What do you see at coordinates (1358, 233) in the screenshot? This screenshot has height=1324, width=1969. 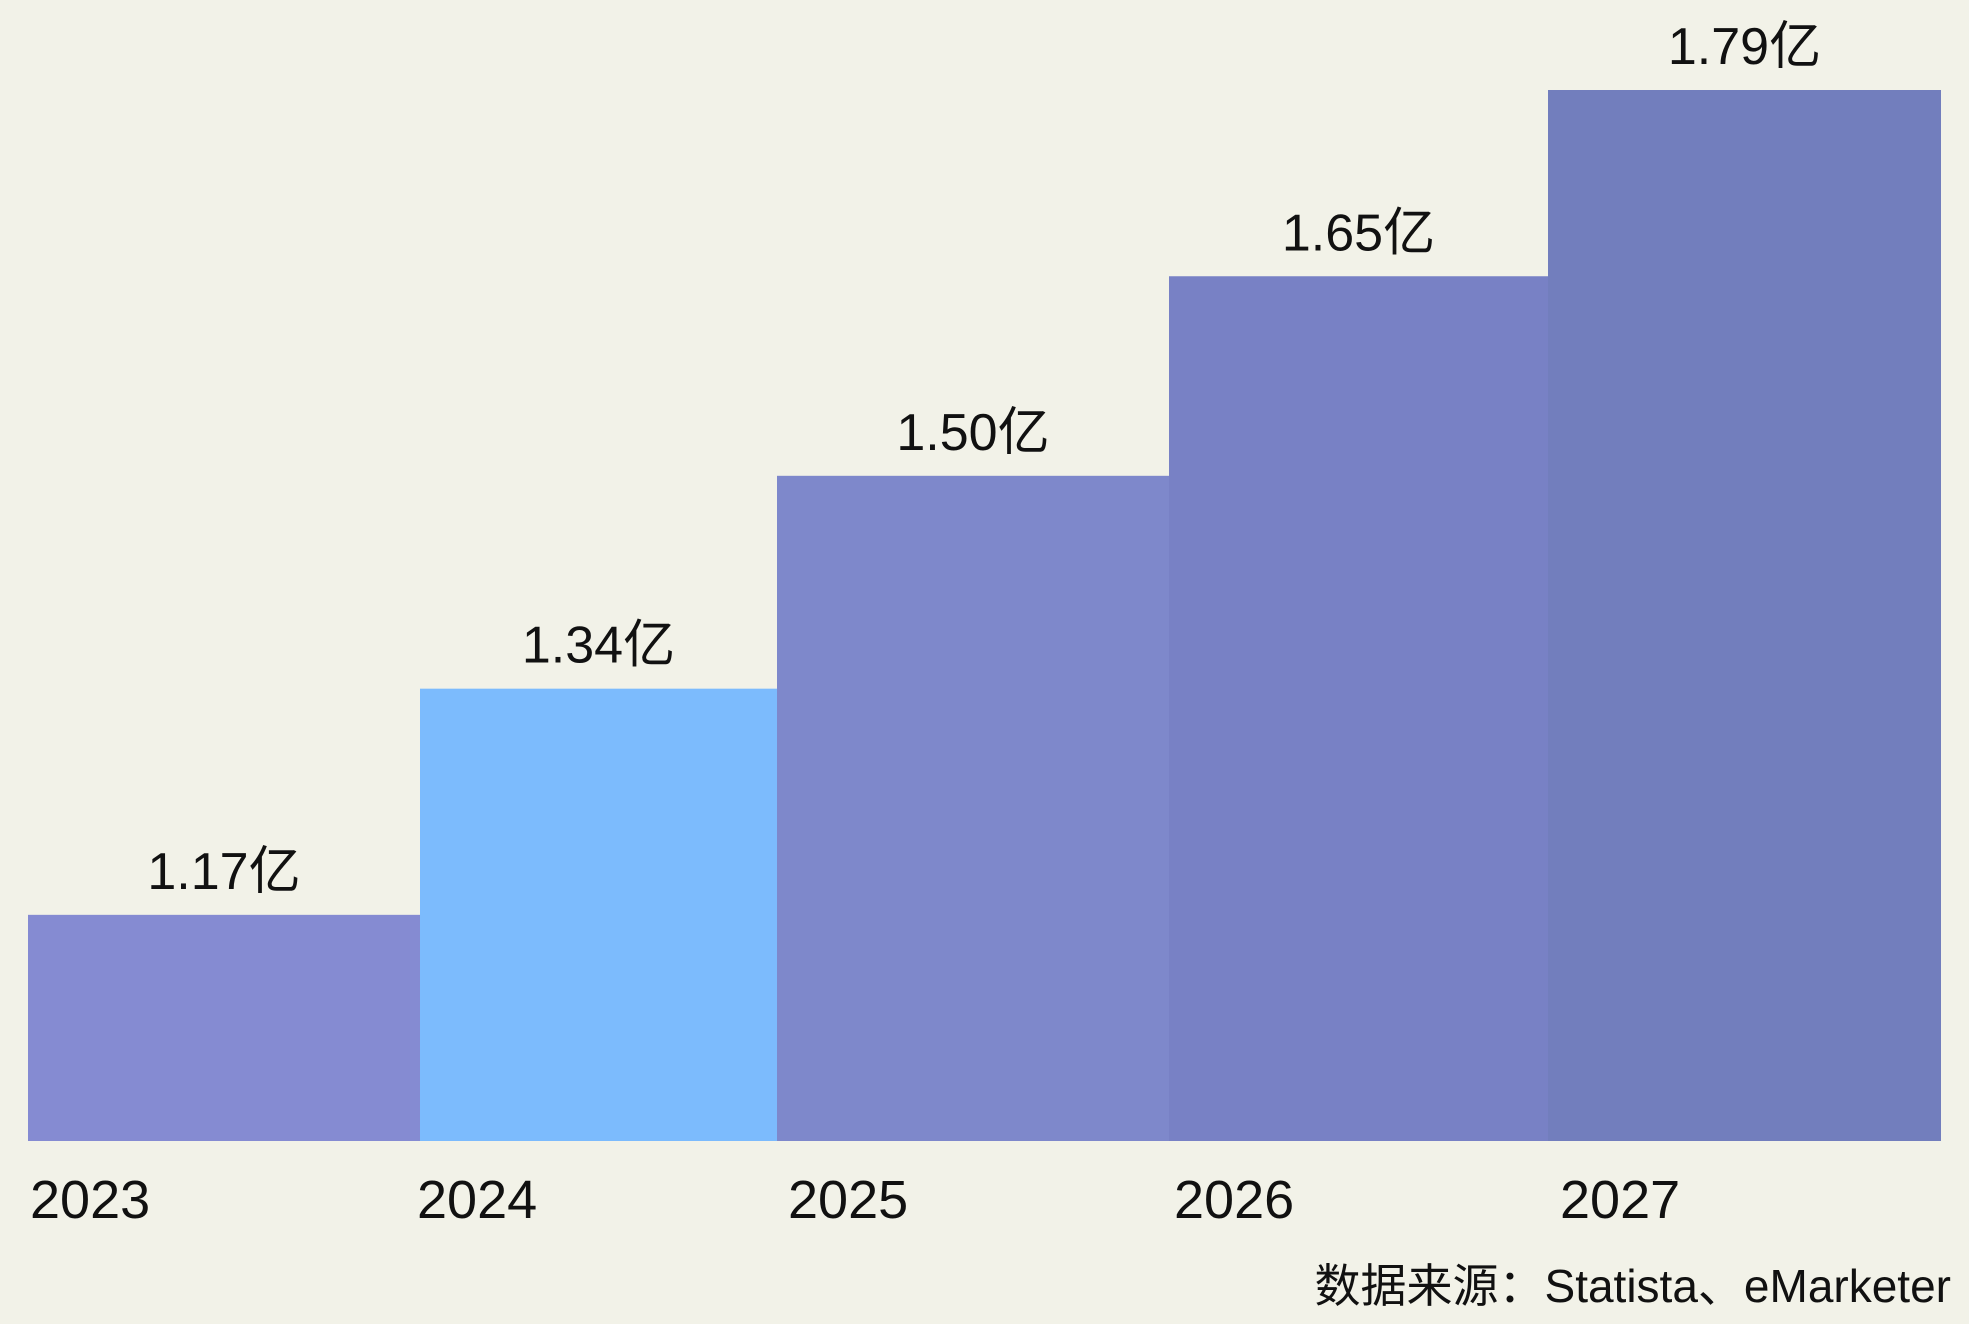 I see `value-label-2026: 1.65亿` at bounding box center [1358, 233].